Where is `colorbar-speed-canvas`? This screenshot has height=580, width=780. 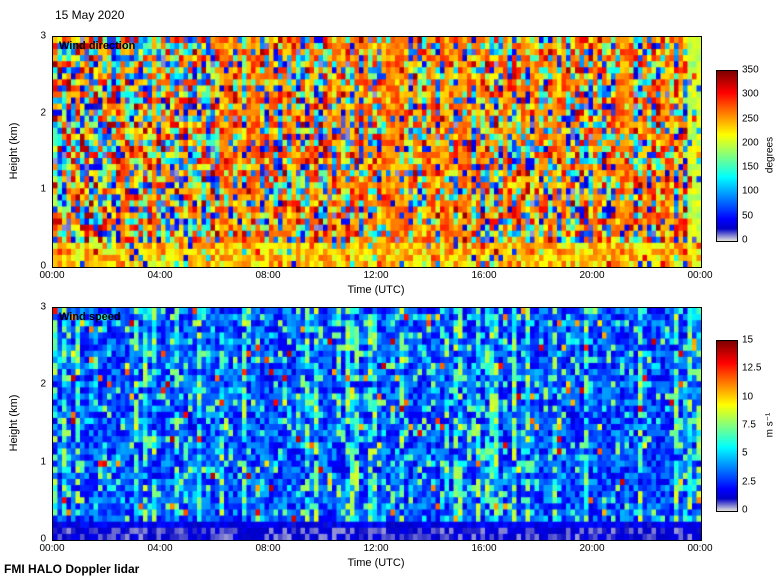 colorbar-speed-canvas is located at coordinates (727, 426).